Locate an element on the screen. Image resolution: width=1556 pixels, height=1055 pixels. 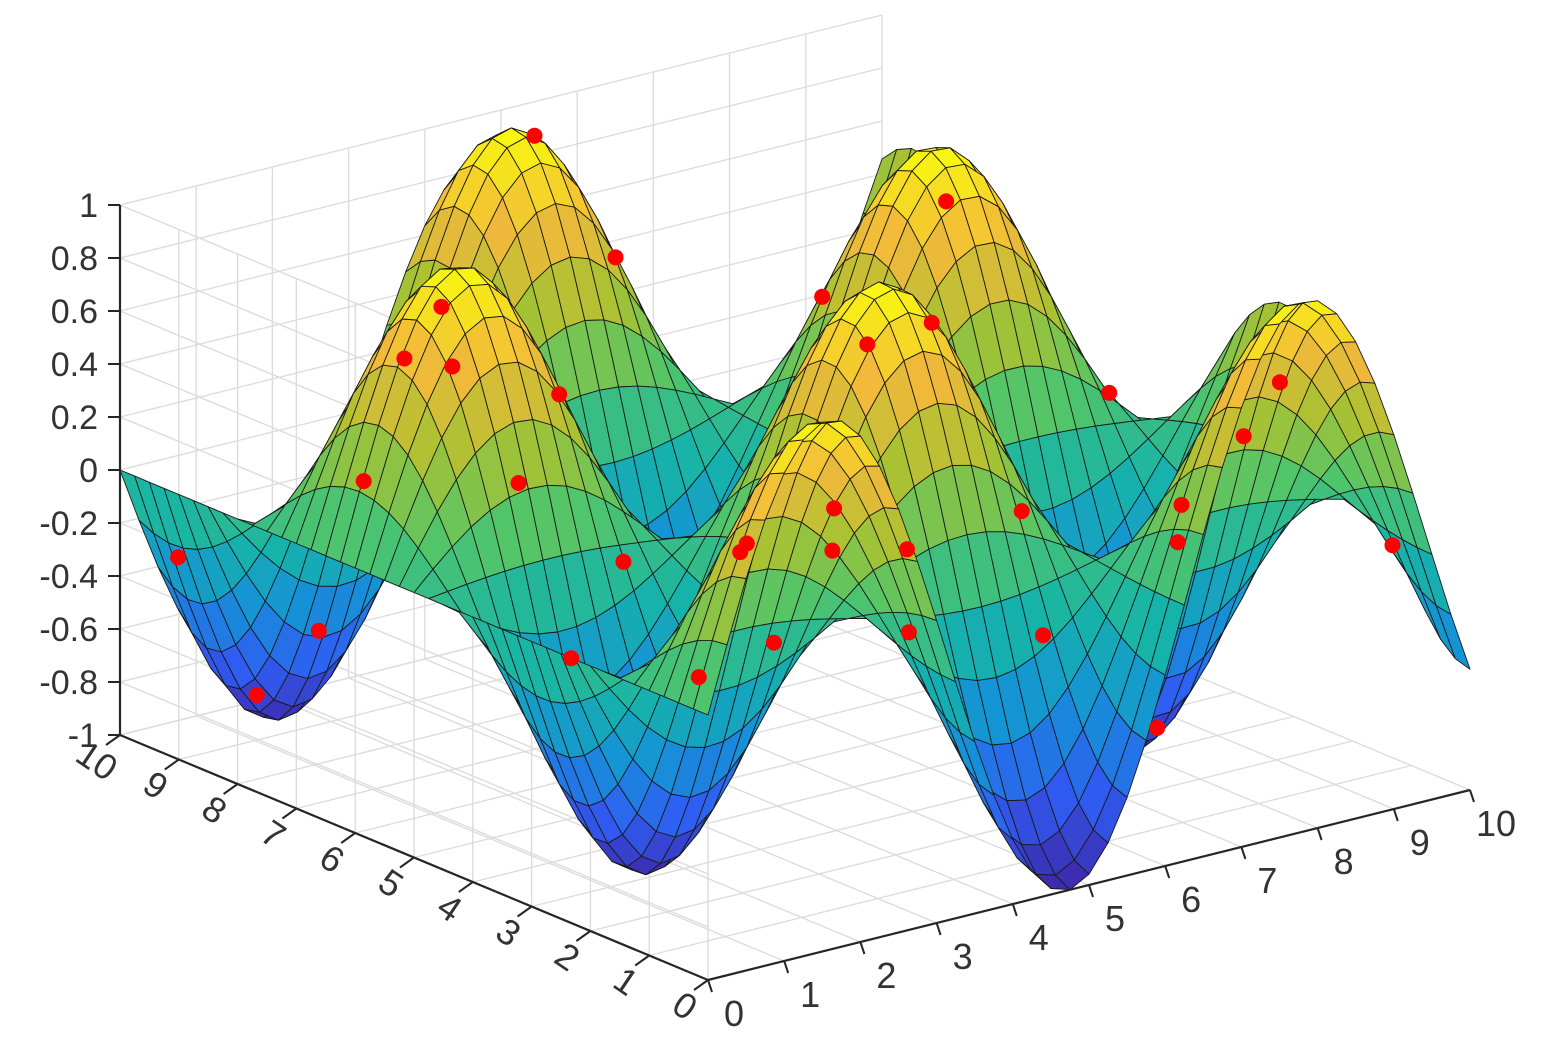
y-tick-label: 4 is located at coordinates (450, 907).